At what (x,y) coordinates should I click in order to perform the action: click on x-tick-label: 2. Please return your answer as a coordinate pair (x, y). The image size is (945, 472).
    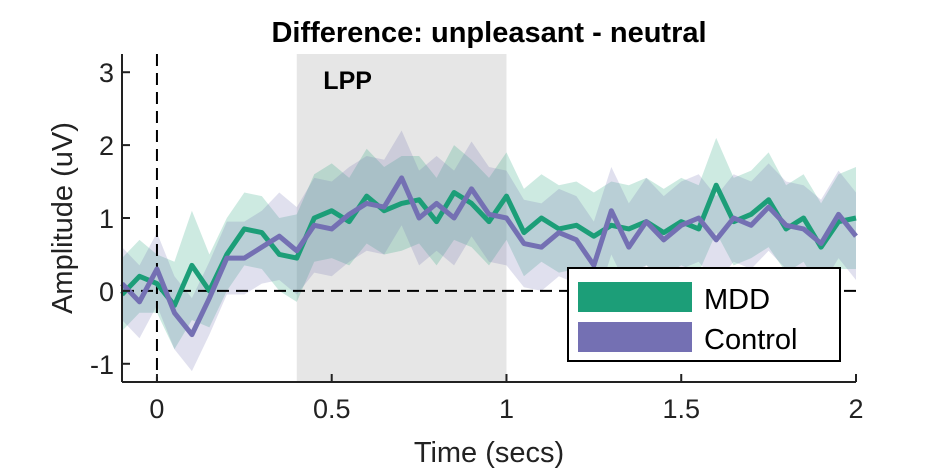
    Looking at the image, I should click on (855, 409).